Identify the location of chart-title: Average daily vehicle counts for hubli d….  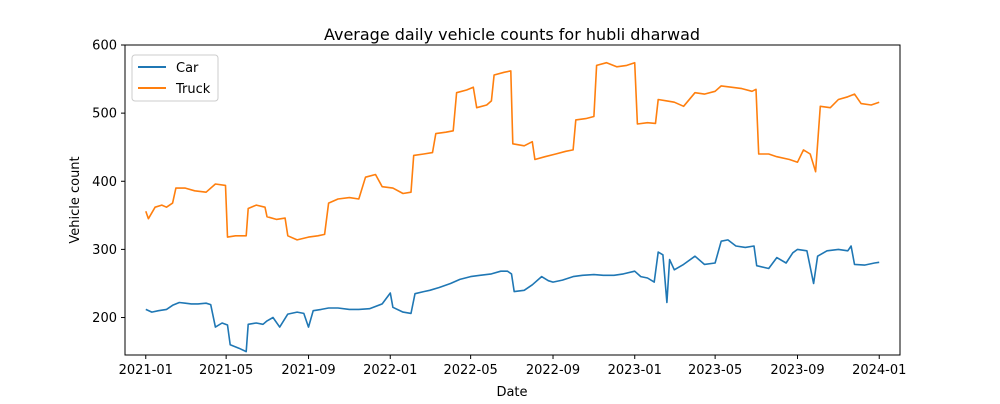
(512, 34).